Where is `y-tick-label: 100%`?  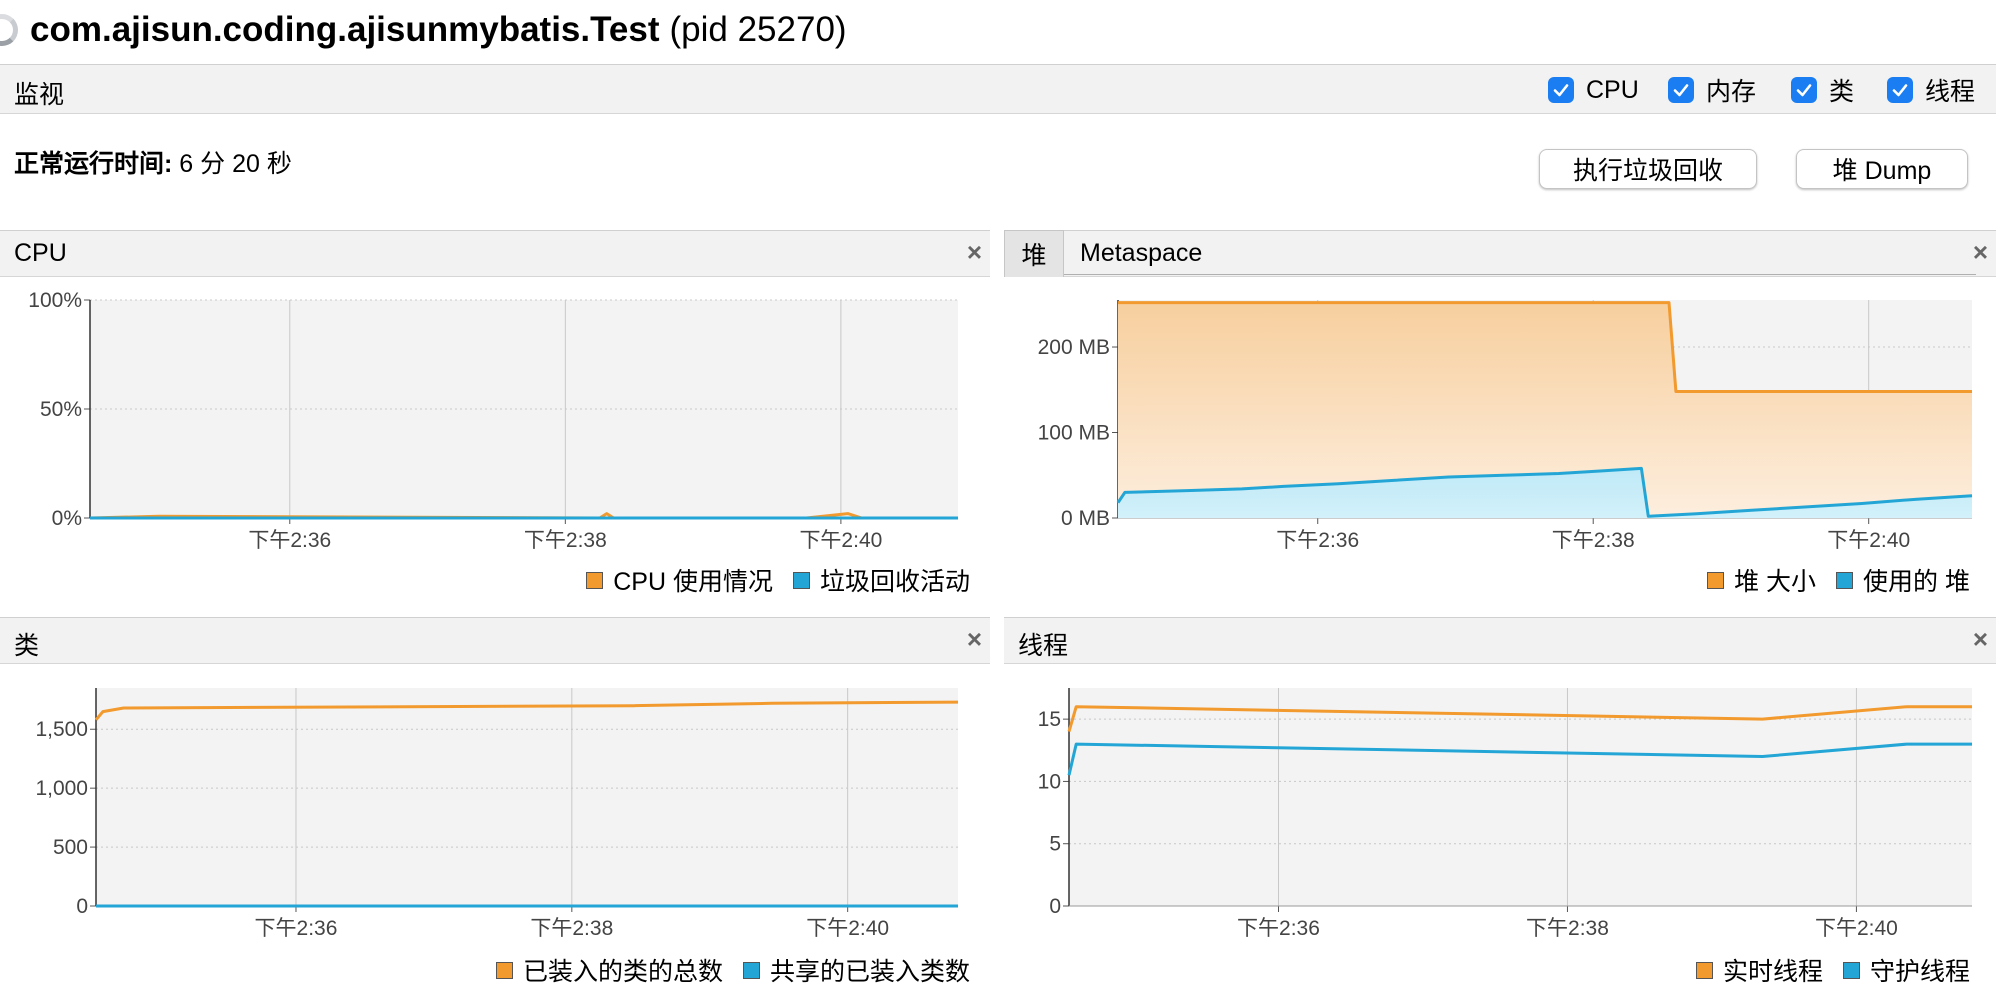
y-tick-label: 100% is located at coordinates (55, 301).